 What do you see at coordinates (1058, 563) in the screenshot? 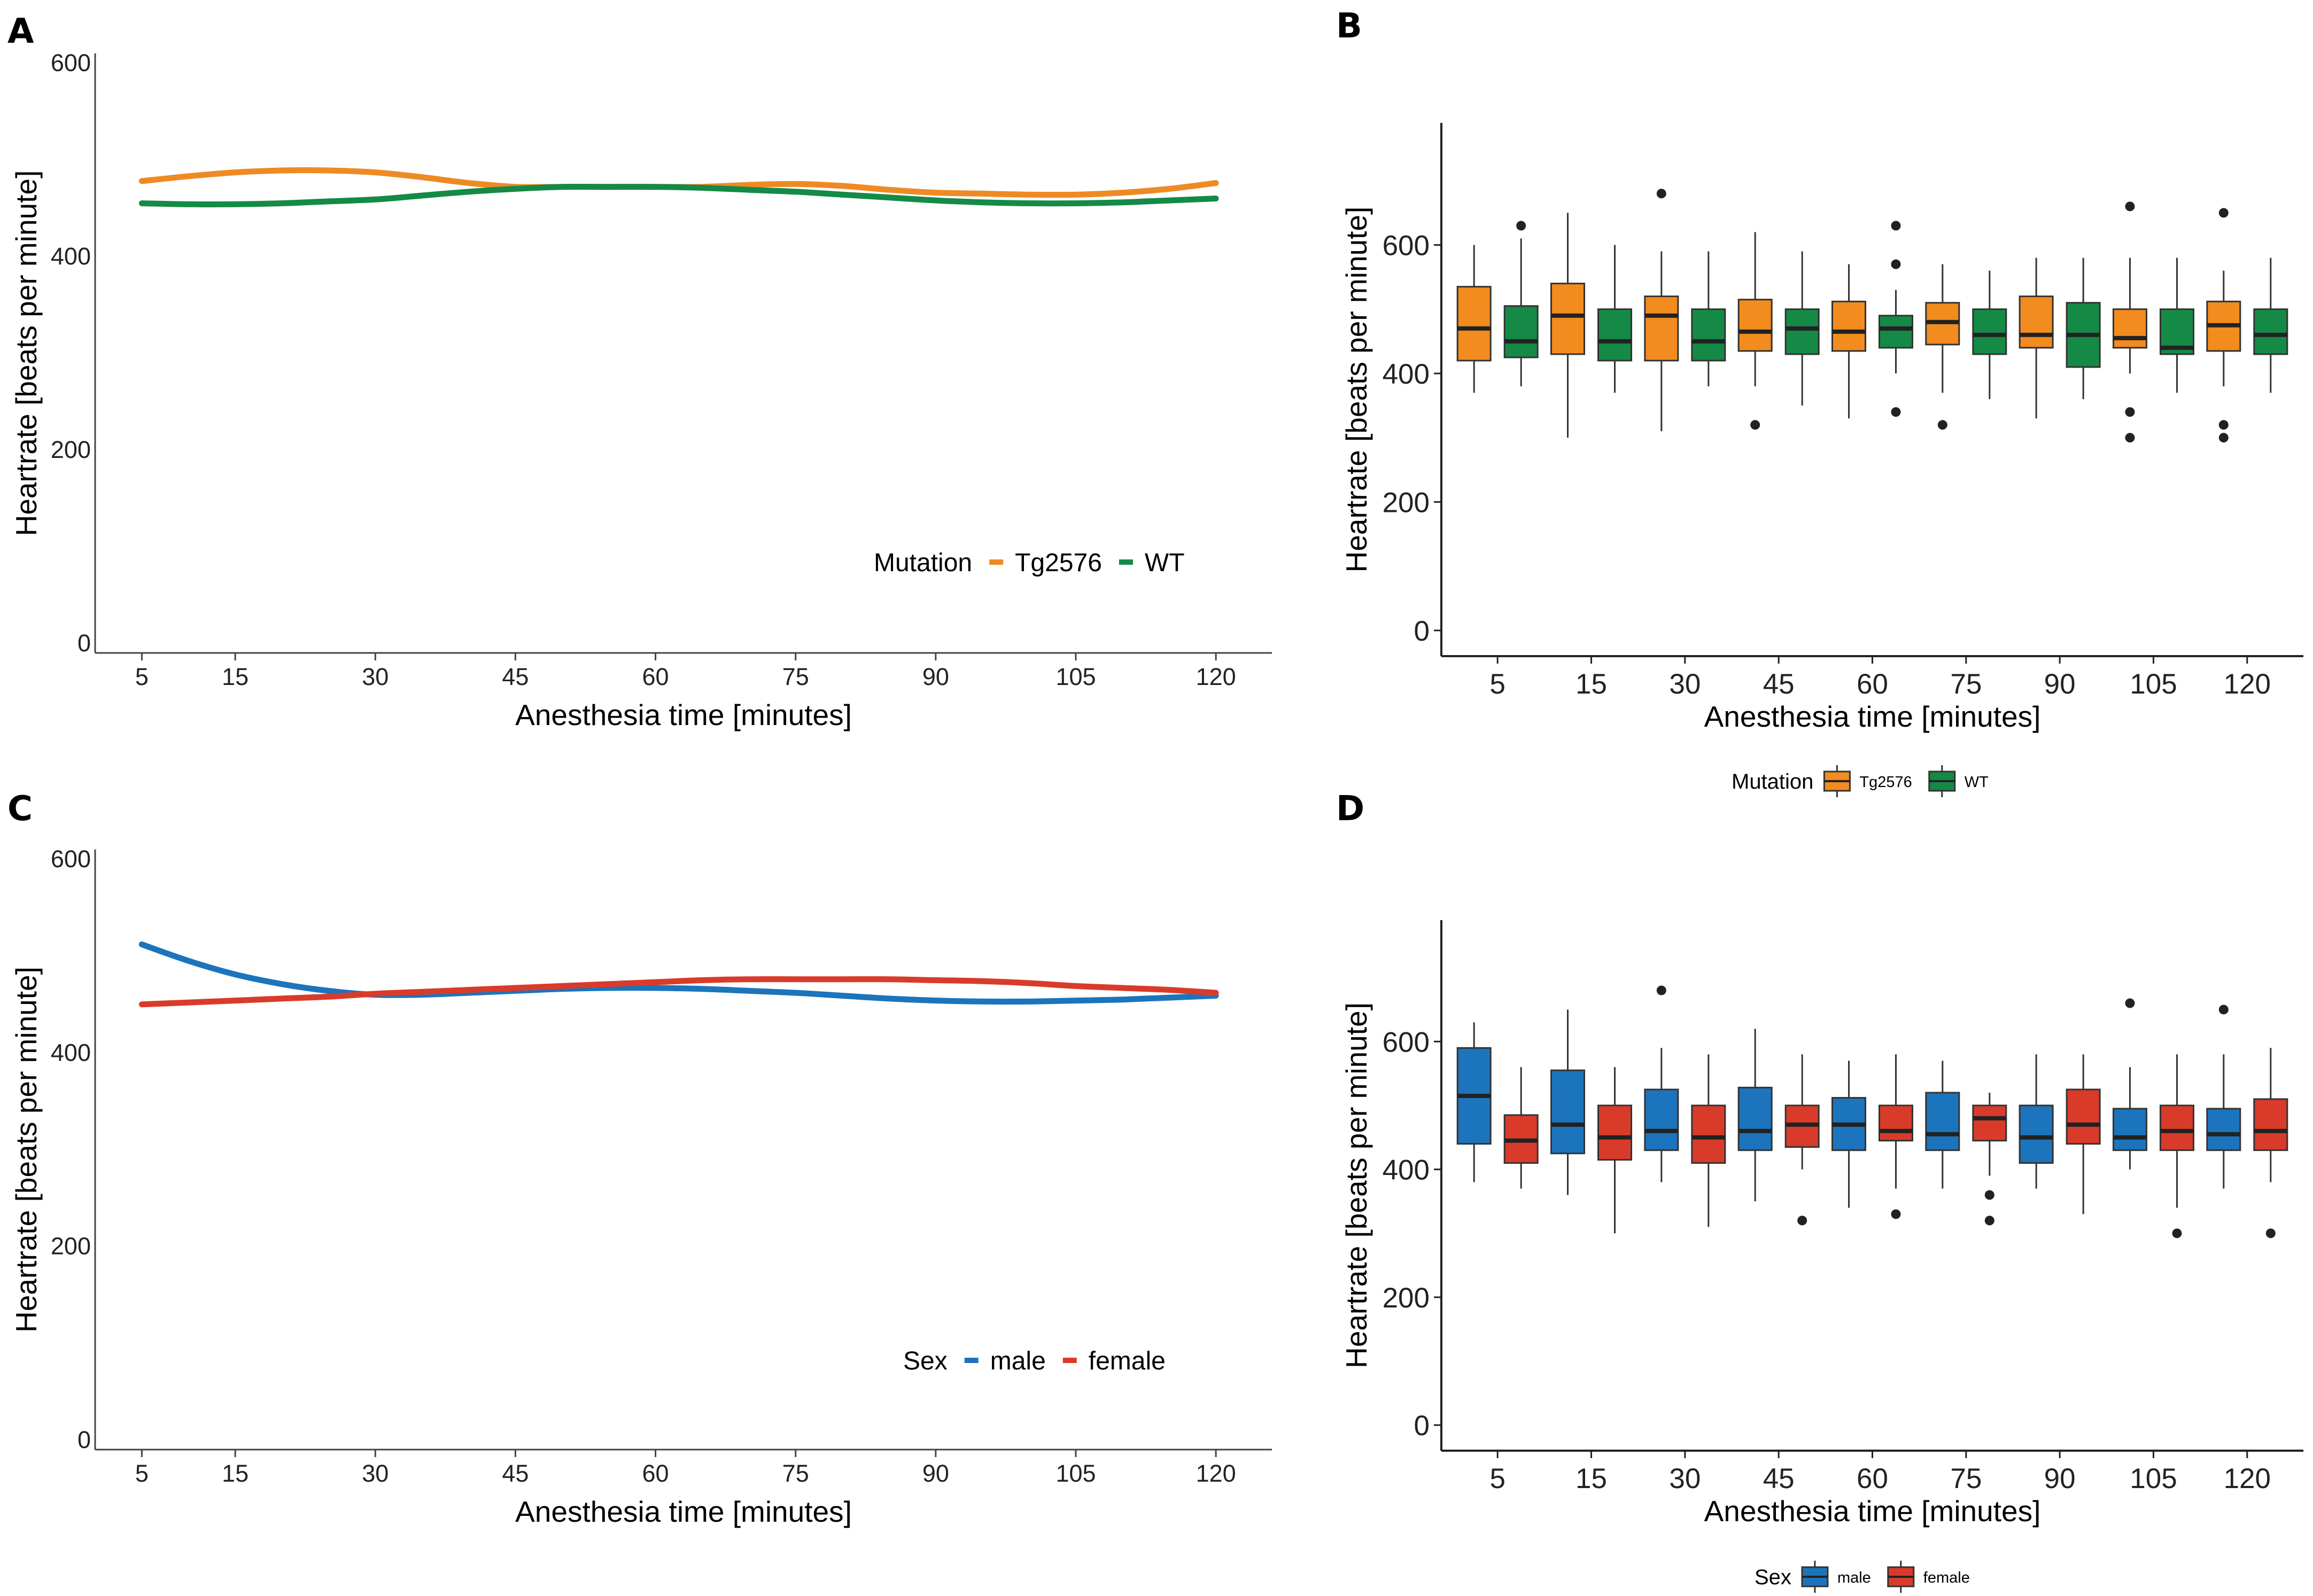
I see `legend-label: Tg2576` at bounding box center [1058, 563].